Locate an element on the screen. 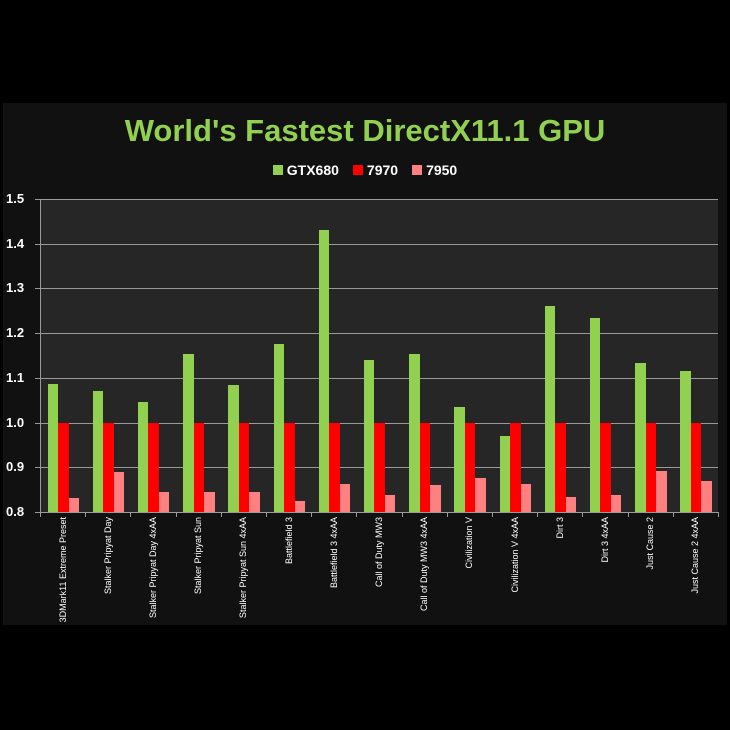 The height and width of the screenshot is (730, 730). x-label-container: Dirt 3 is located at coordinates (559, 572).